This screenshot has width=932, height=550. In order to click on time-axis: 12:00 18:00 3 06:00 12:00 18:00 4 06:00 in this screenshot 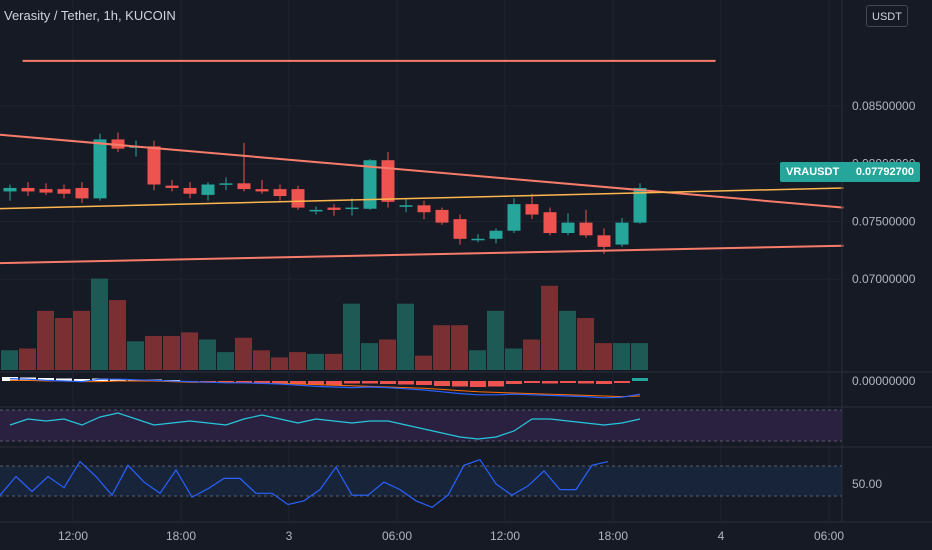, I will do `click(451, 536)`.